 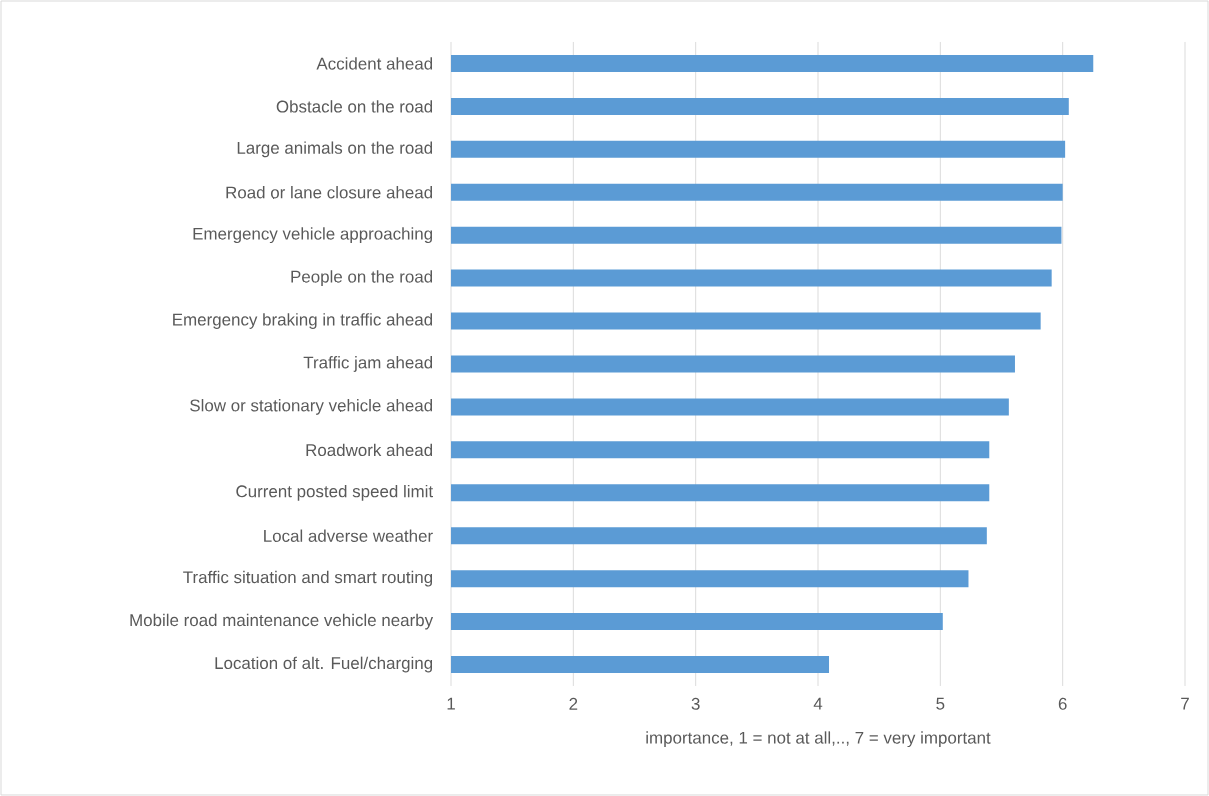 I want to click on x-tick-label: 3, so click(x=695, y=703).